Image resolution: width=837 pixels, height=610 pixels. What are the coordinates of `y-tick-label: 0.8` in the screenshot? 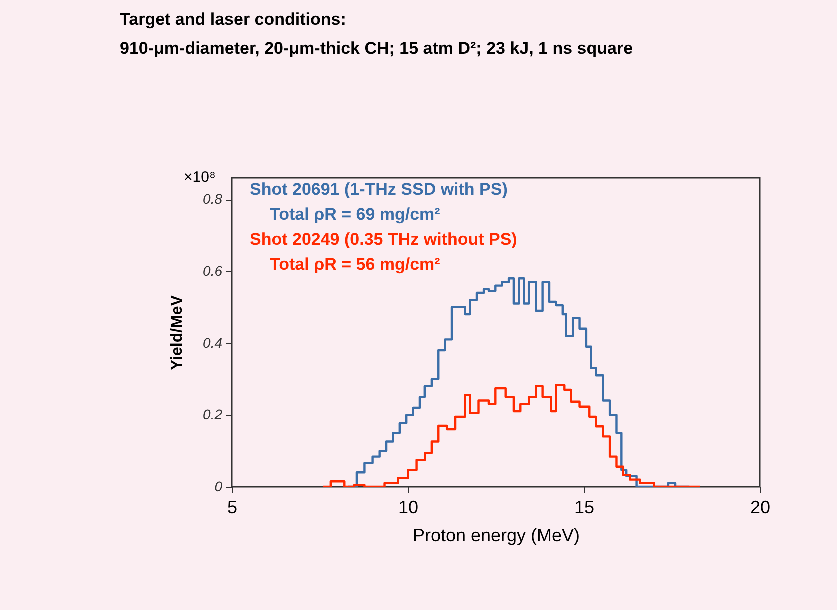 It's located at (213, 199).